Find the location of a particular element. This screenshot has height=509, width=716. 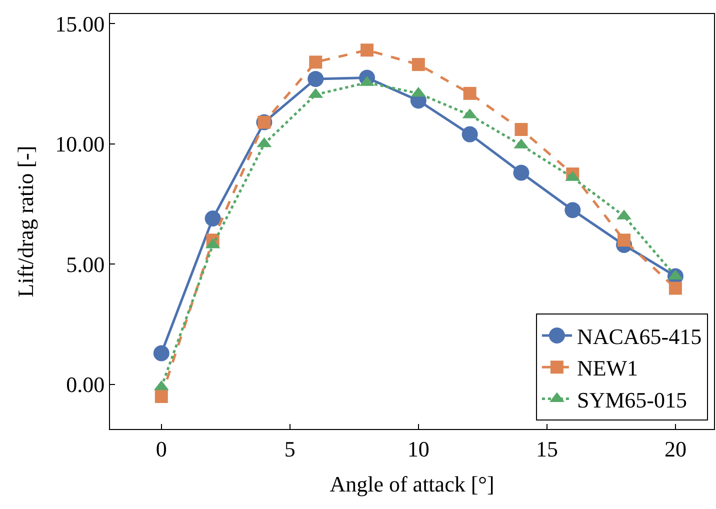

y-axis-title: Lift/drag ratio [-] is located at coordinates (25, 222).